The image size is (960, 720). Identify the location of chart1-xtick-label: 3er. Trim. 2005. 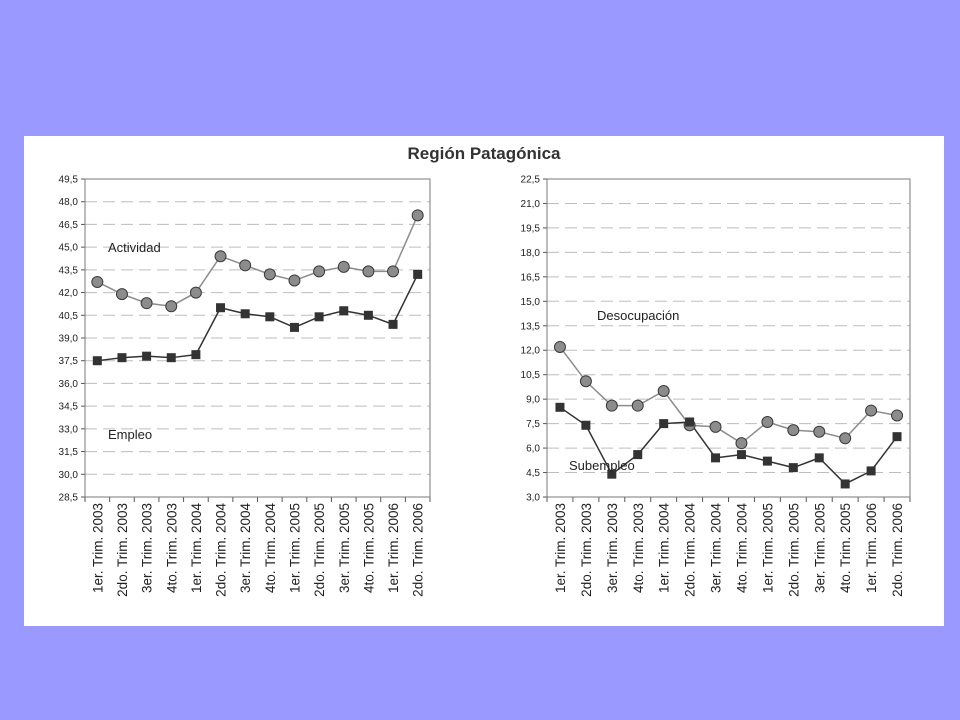
(344, 548).